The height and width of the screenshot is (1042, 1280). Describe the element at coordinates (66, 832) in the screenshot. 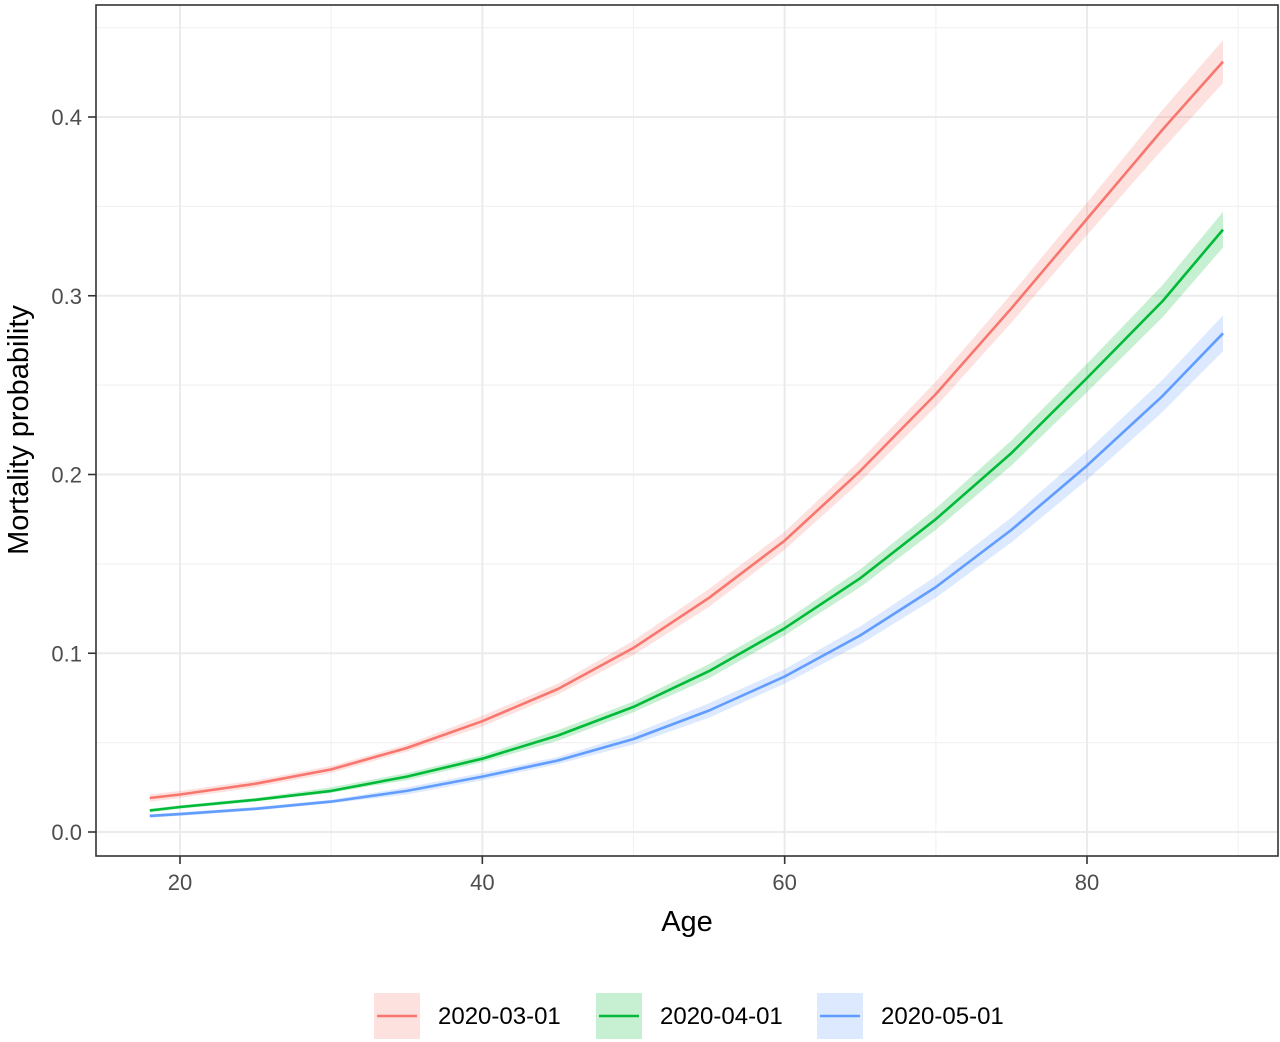

I see `y-tick-label: 0.0` at that location.